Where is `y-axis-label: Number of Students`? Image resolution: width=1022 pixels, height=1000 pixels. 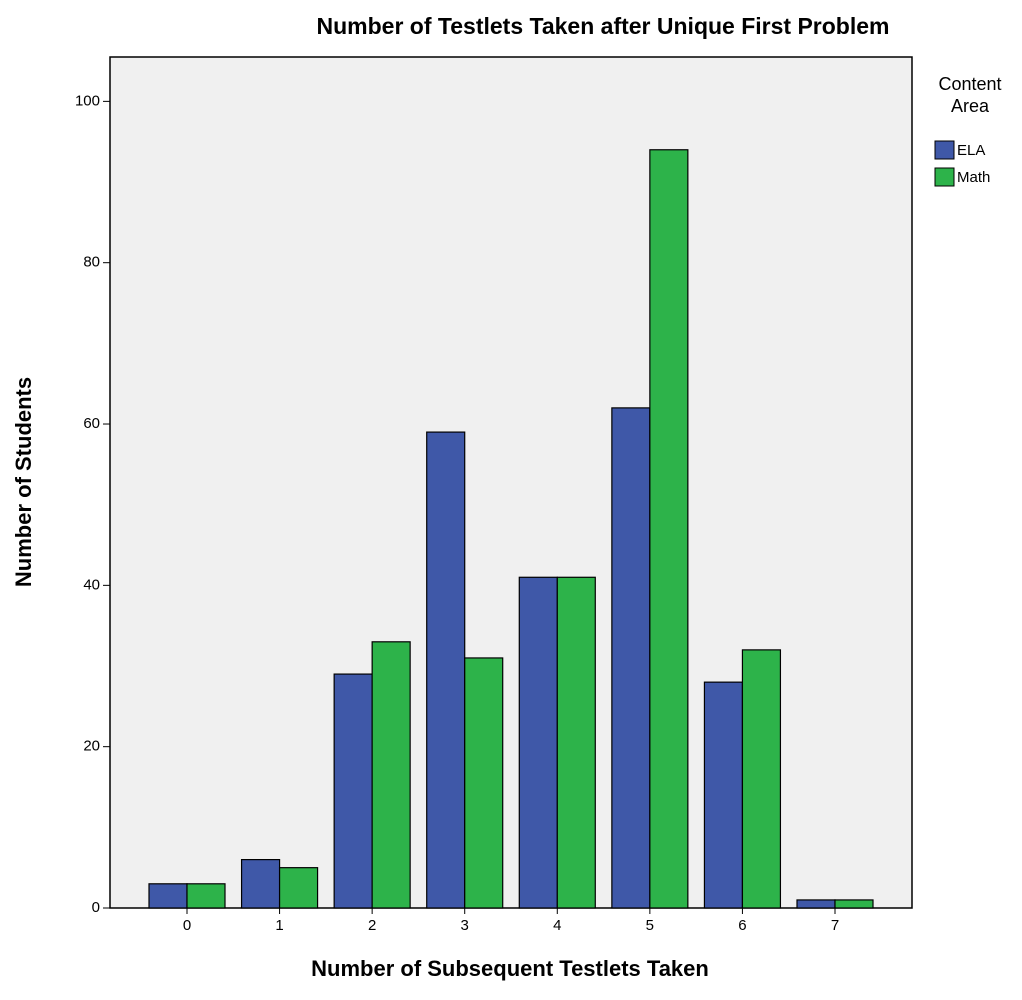
y-axis-label: Number of Students is located at coordinates (23, 482).